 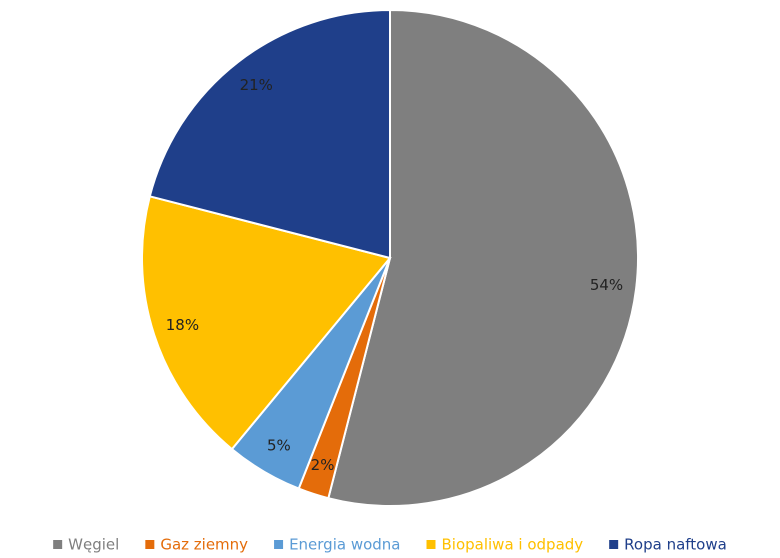 What do you see at coordinates (256, 85) in the screenshot?
I see `data-label: 21%` at bounding box center [256, 85].